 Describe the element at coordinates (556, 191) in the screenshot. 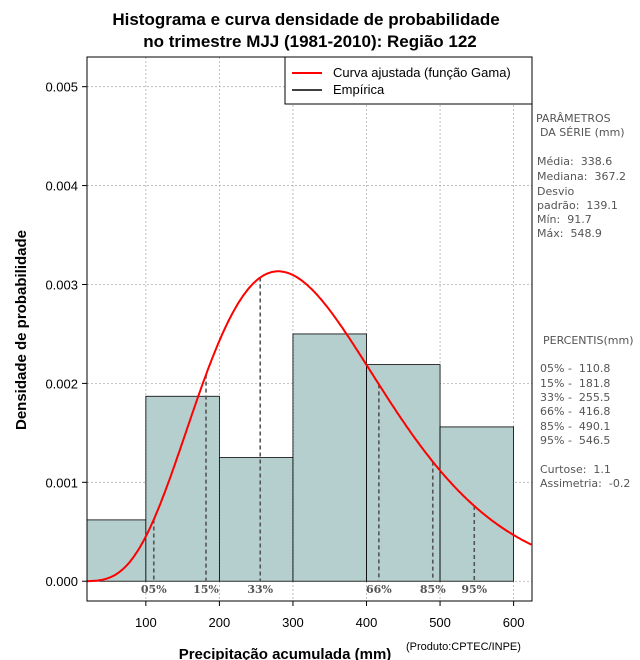

I see `stat-desvio-1: Desvio` at that location.